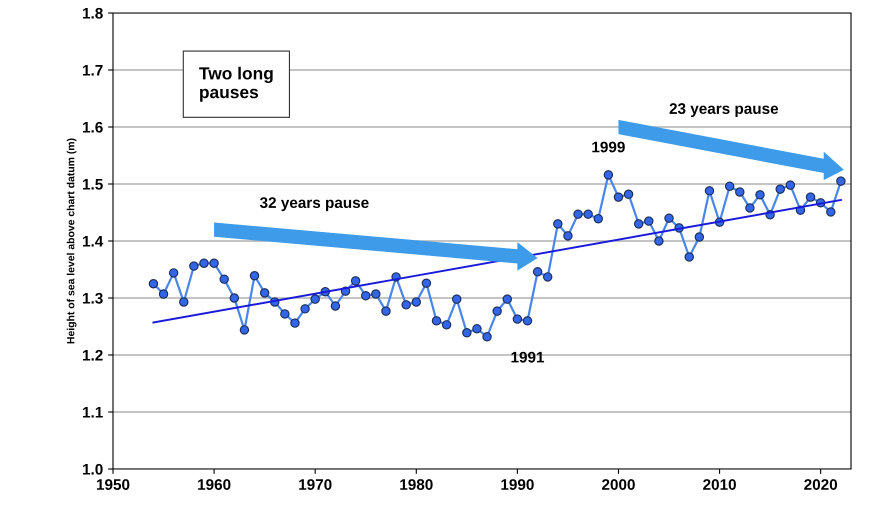 The height and width of the screenshot is (505, 876). What do you see at coordinates (93, 184) in the screenshot?
I see `y-tick-label: 1.5` at bounding box center [93, 184].